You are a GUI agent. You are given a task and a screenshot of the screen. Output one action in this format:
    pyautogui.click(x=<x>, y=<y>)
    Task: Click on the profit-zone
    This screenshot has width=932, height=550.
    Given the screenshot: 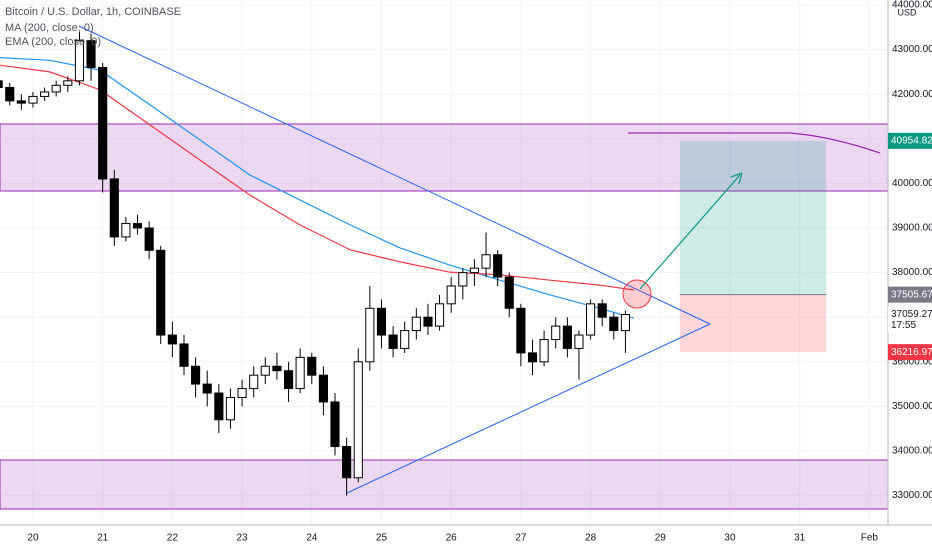 What is the action you would take?
    pyautogui.click(x=753, y=217)
    